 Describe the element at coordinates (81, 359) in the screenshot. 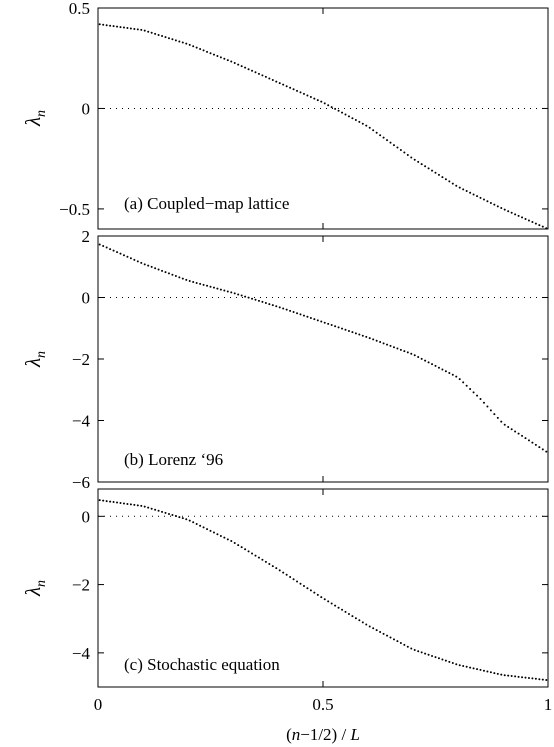

I see `y-tick-label: −2` at that location.